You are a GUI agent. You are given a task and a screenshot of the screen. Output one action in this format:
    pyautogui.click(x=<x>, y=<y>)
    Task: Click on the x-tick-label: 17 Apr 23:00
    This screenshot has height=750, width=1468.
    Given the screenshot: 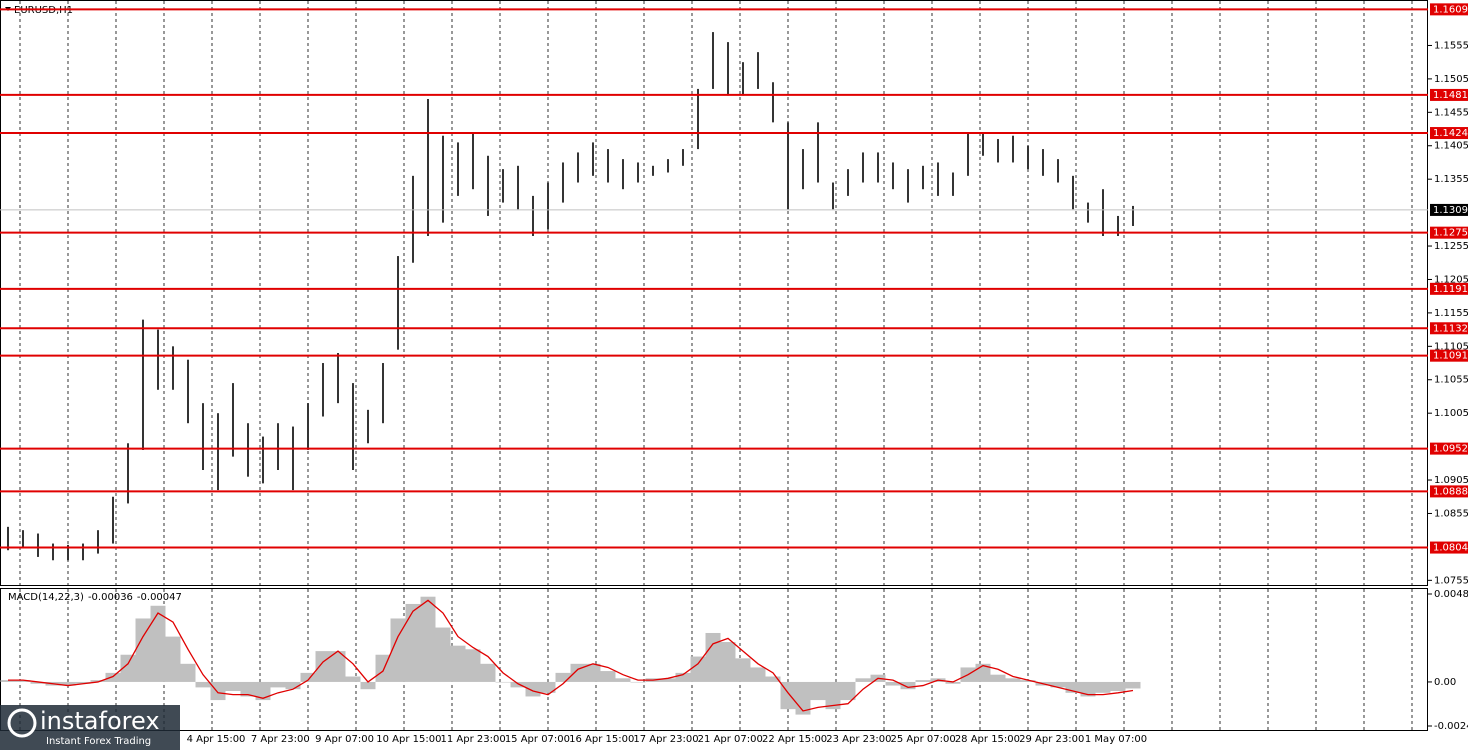 What is the action you would take?
    pyautogui.click(x=665, y=739)
    